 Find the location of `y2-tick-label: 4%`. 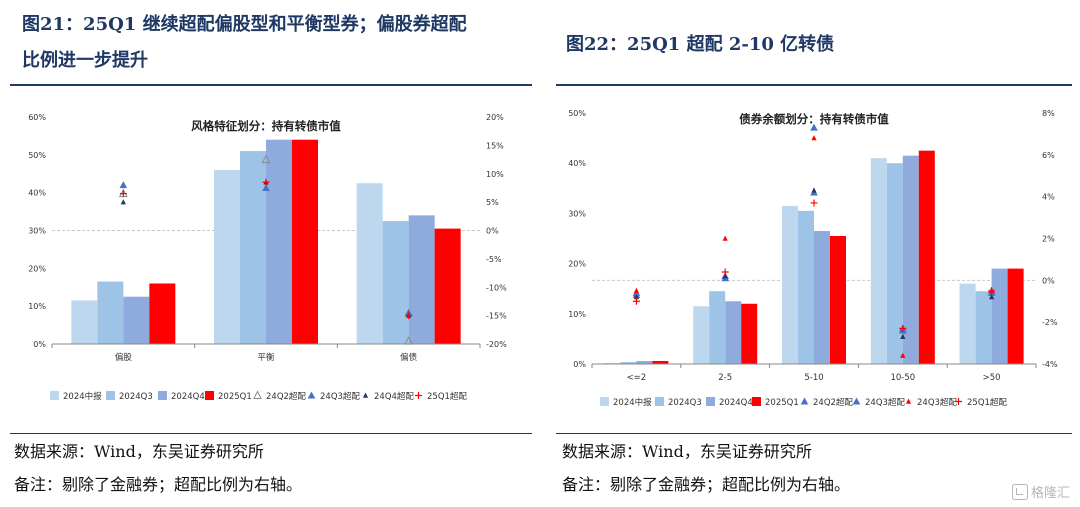

y2-tick-label: 4% is located at coordinates (1048, 197).